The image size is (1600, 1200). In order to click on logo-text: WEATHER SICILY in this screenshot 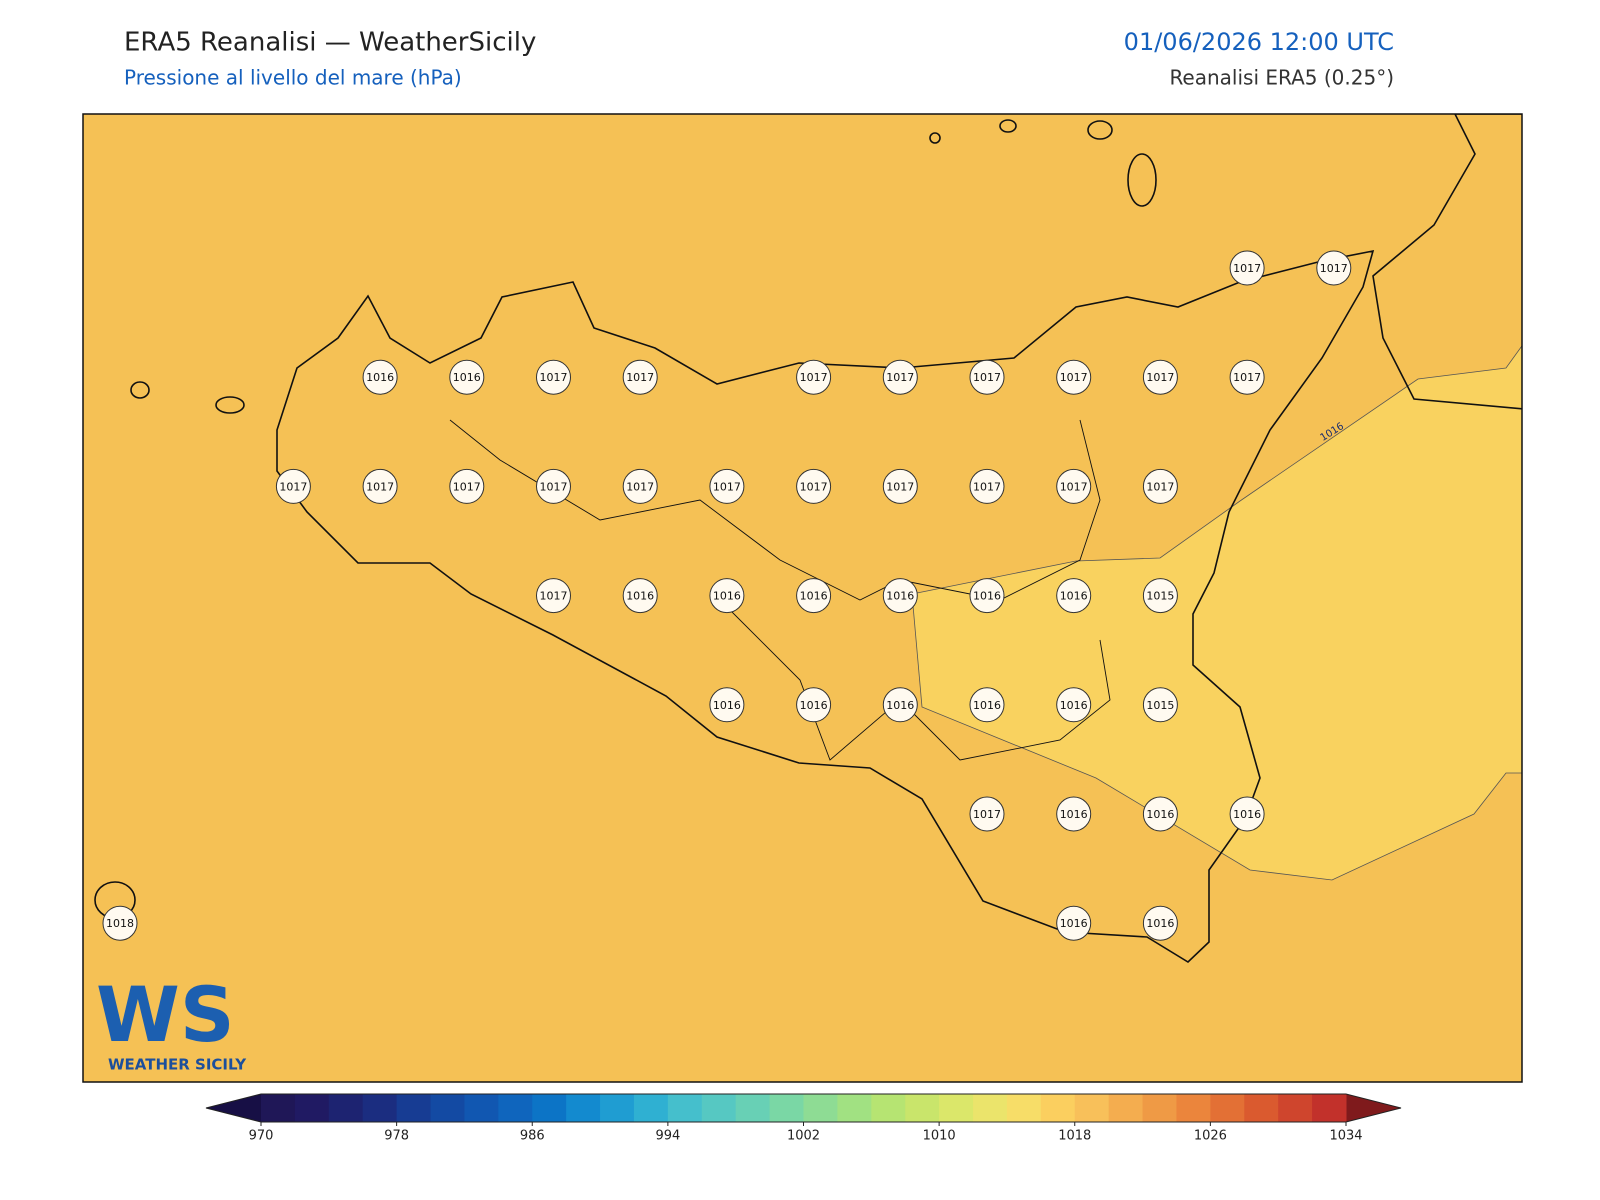, I will do `click(177, 1065)`.